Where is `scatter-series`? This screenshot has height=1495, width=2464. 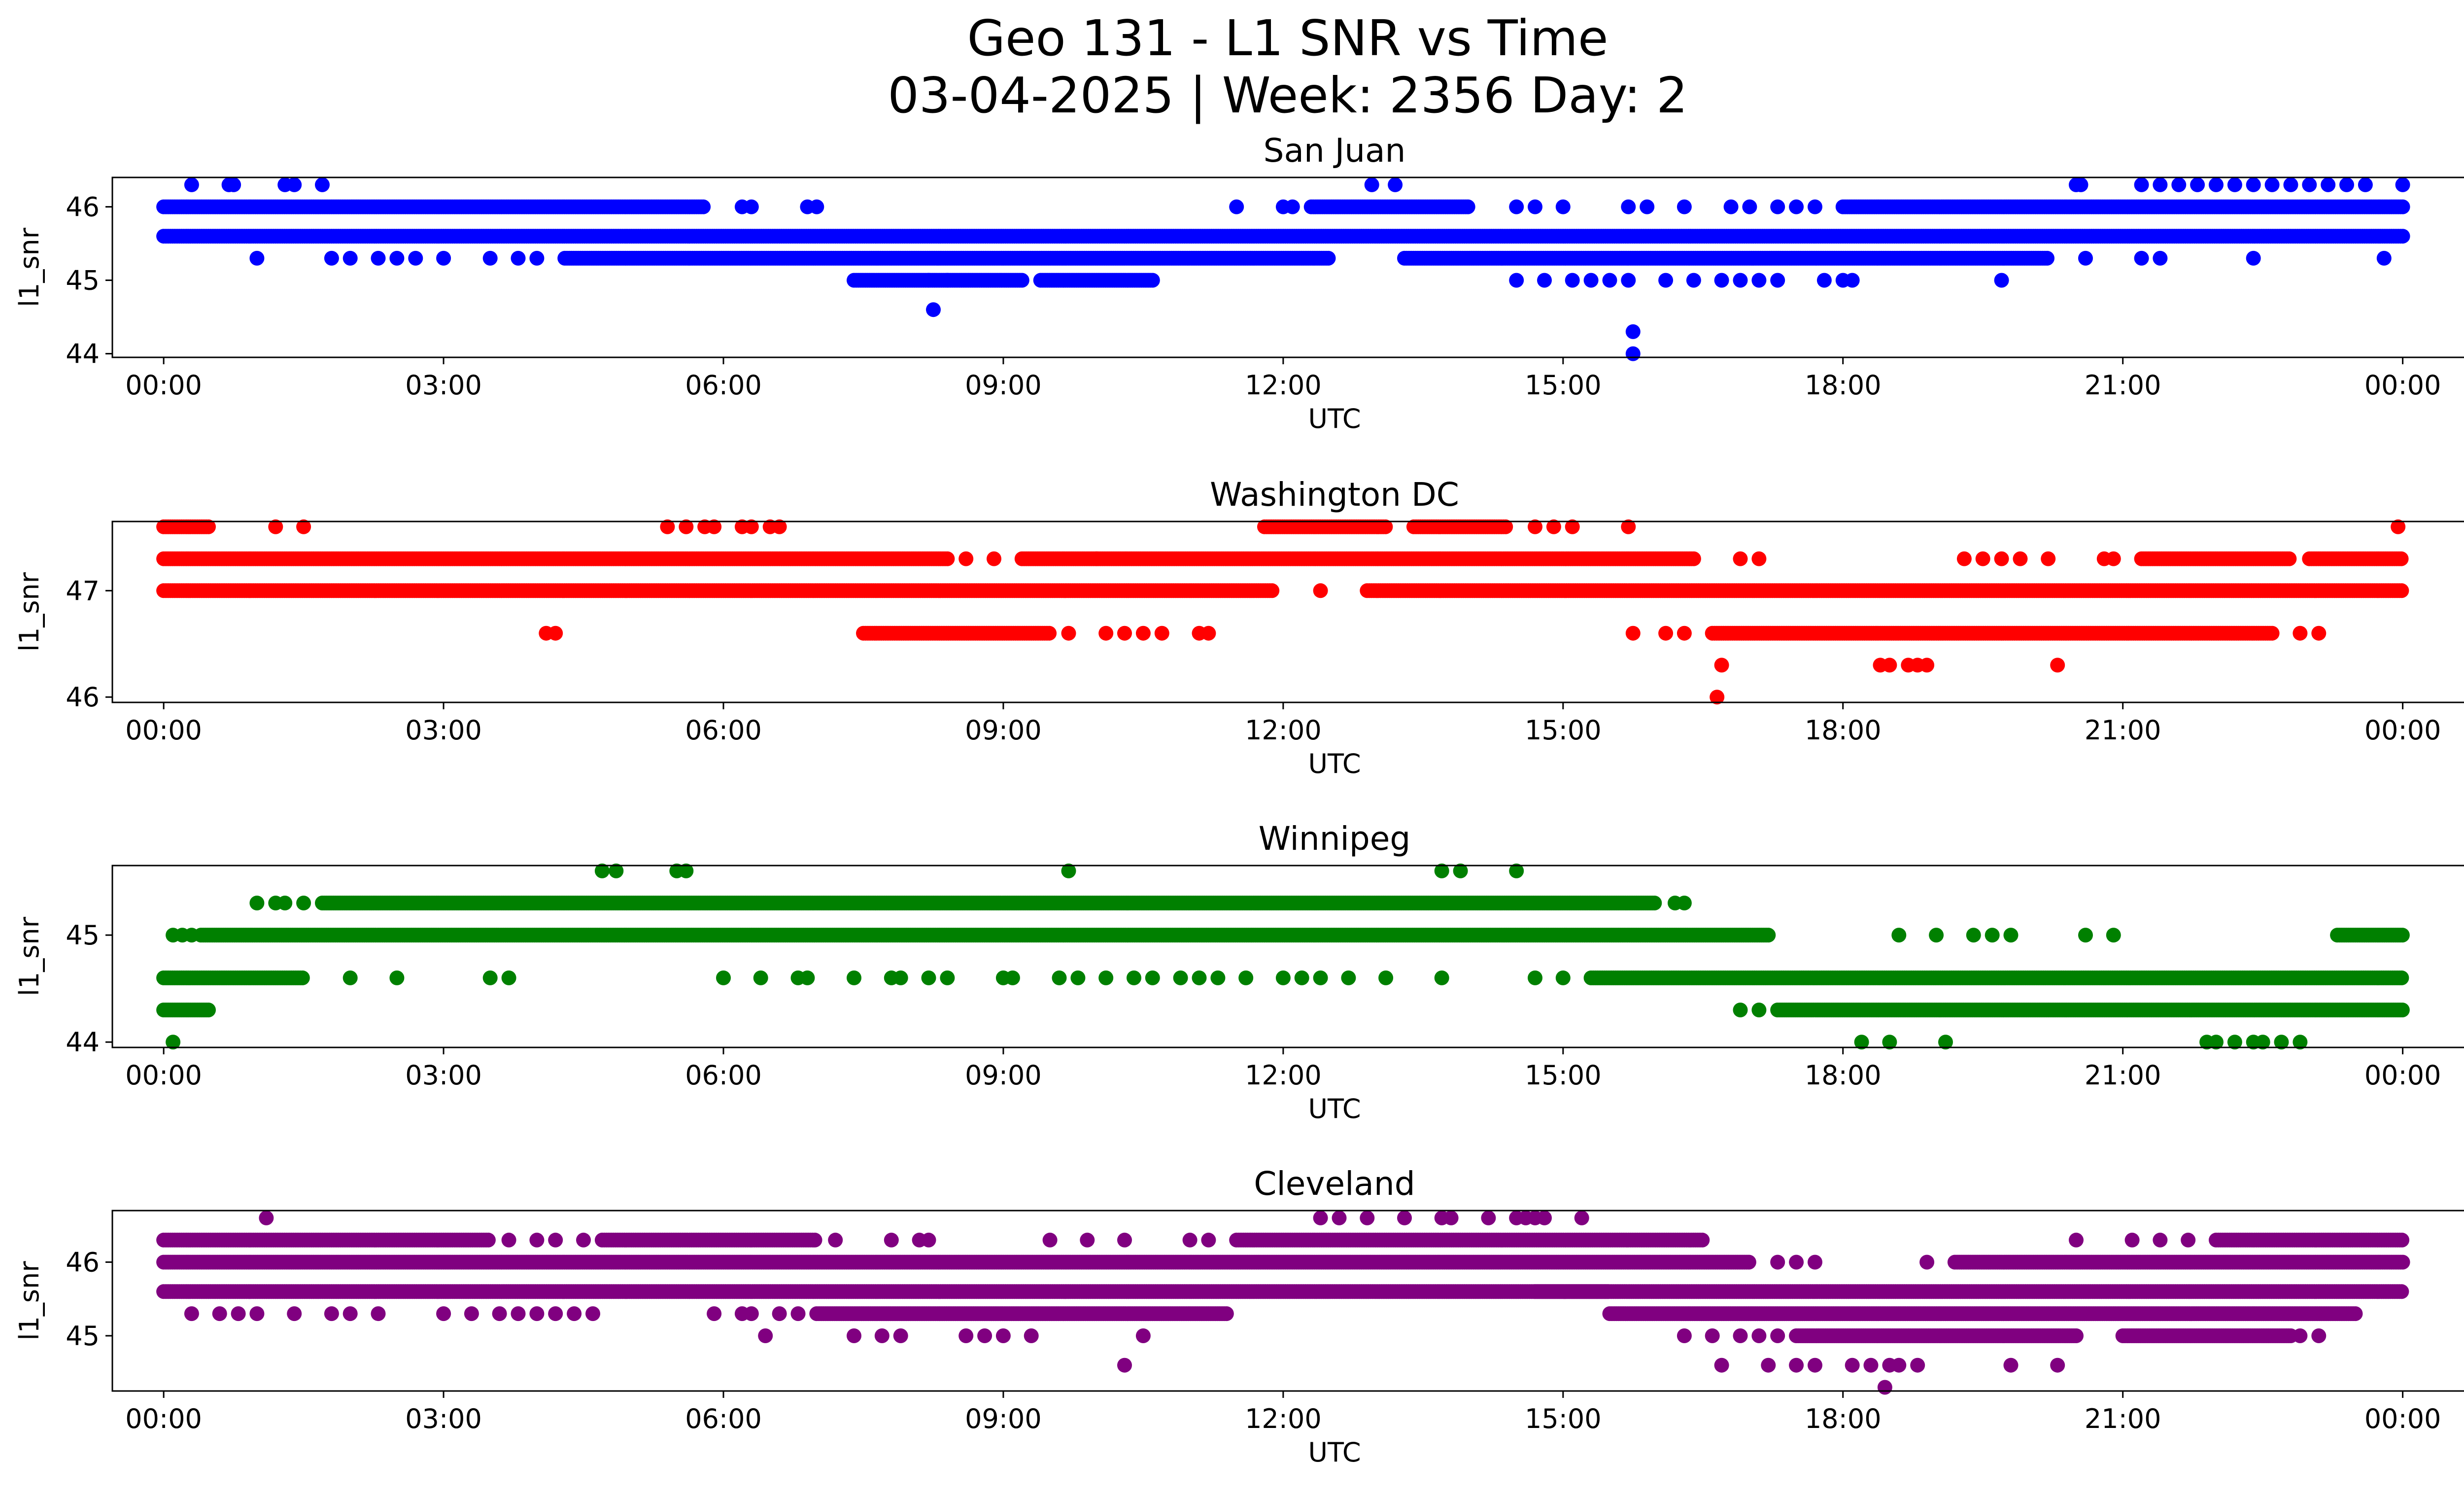 scatter-series is located at coordinates (1283, 269).